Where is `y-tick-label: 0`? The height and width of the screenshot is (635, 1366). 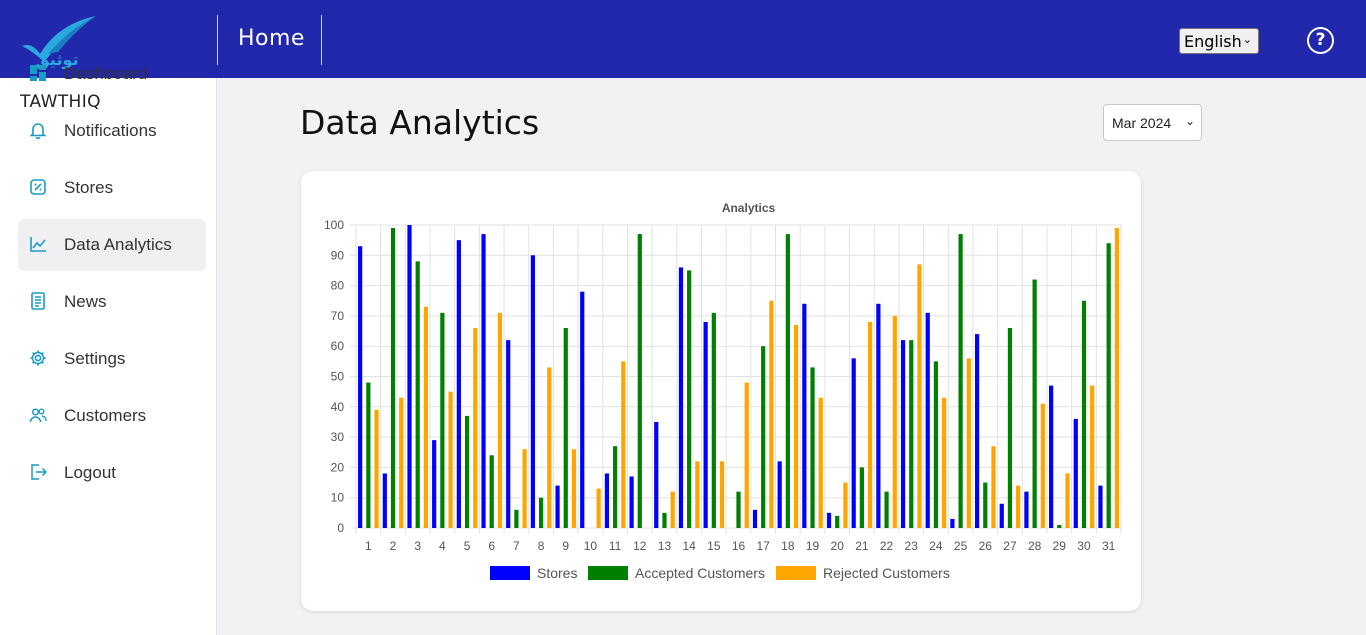
y-tick-label: 0 is located at coordinates (340, 528).